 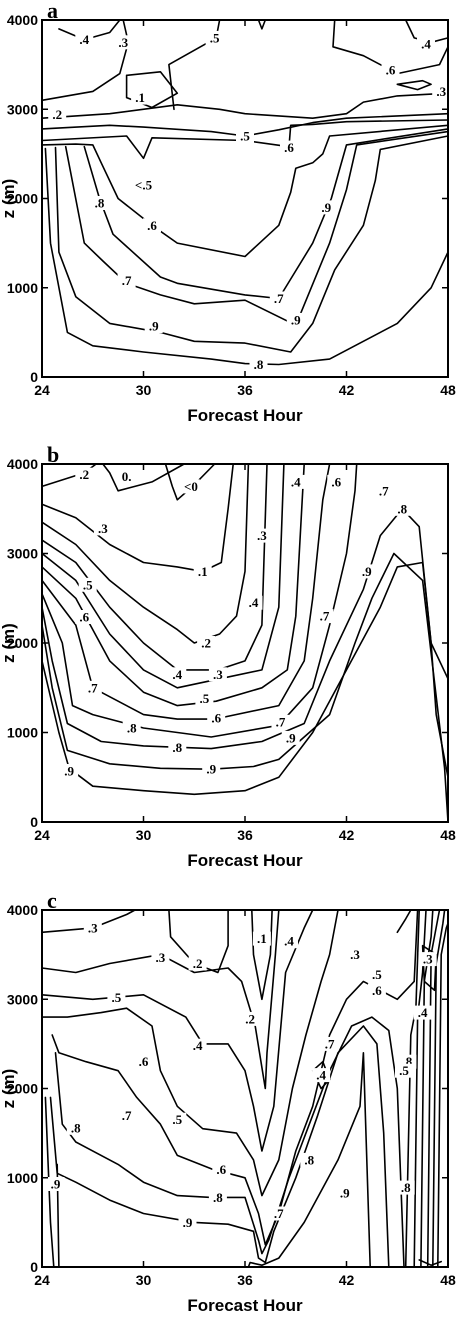 What do you see at coordinates (206, 643) in the screenshot?
I see `contour-label: .2` at bounding box center [206, 643].